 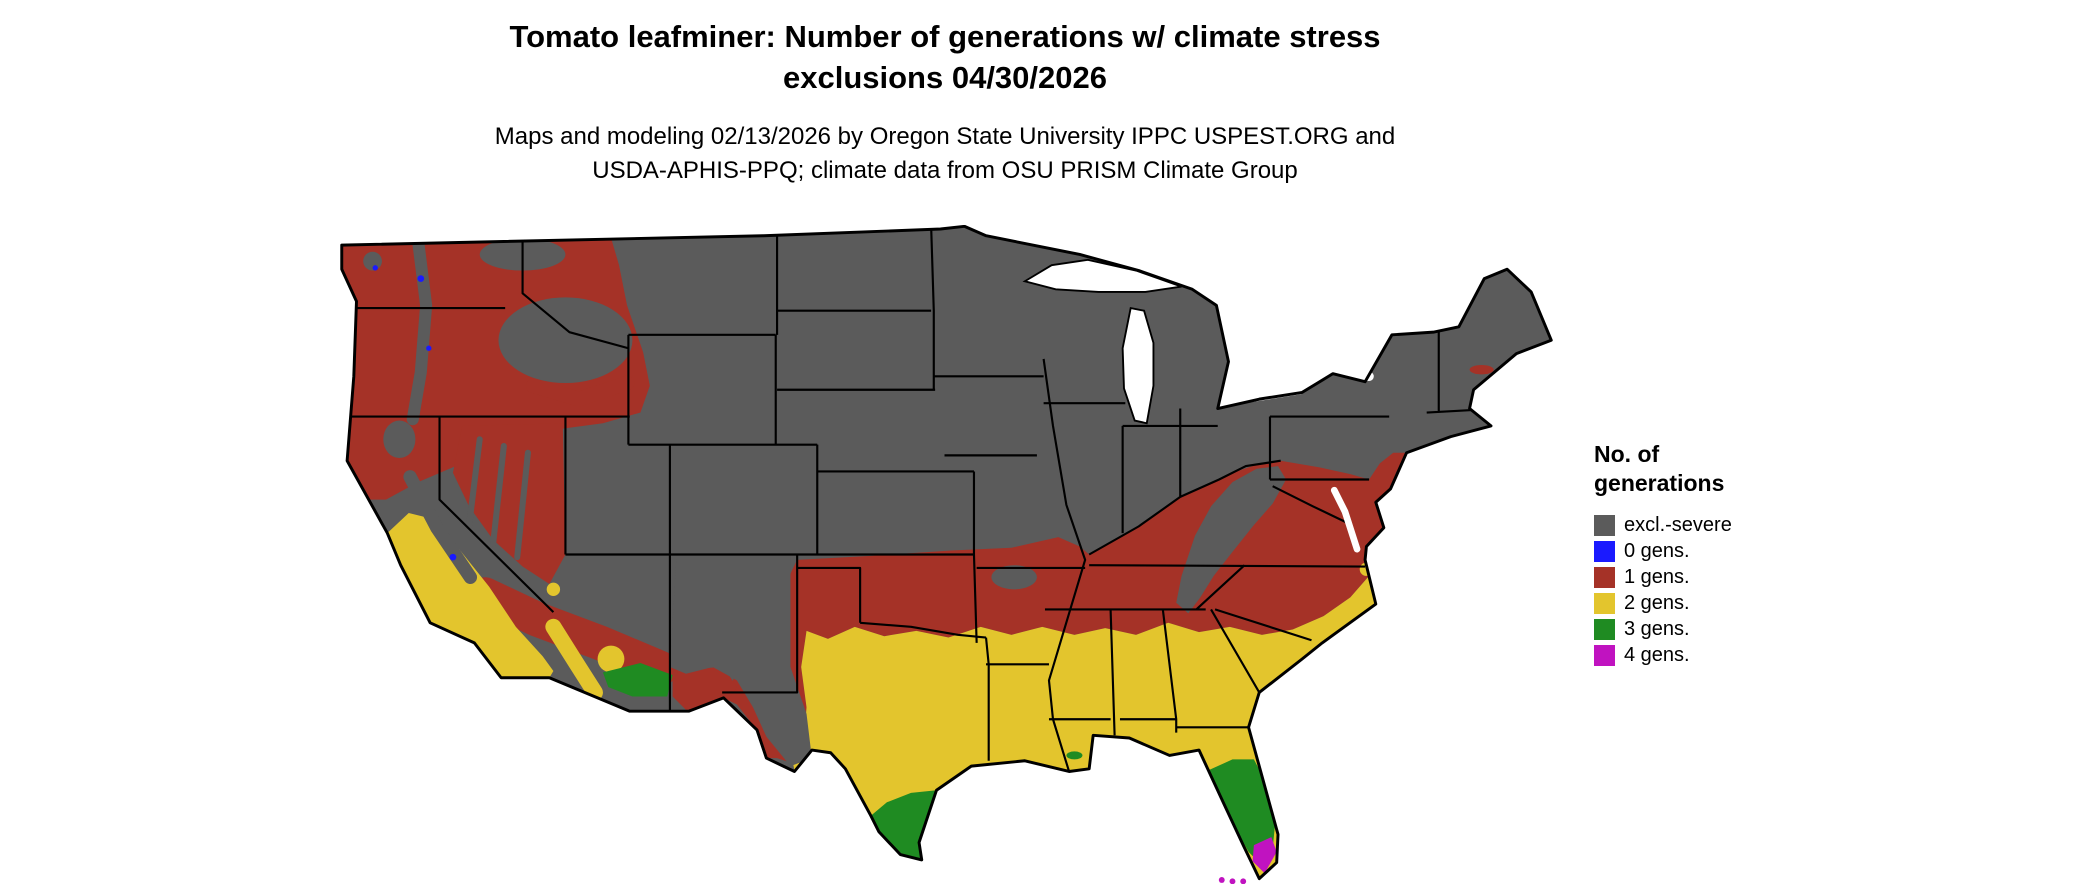 I want to click on legend-title-line2: generations, so click(x=1659, y=483).